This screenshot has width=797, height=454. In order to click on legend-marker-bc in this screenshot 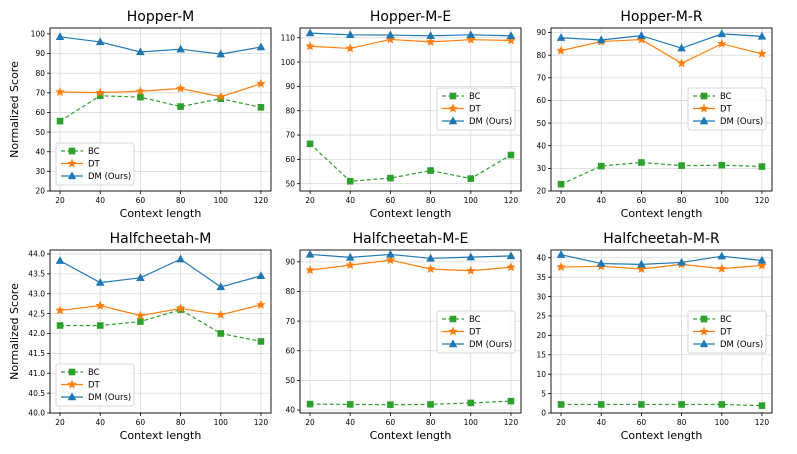, I will do `click(453, 319)`.